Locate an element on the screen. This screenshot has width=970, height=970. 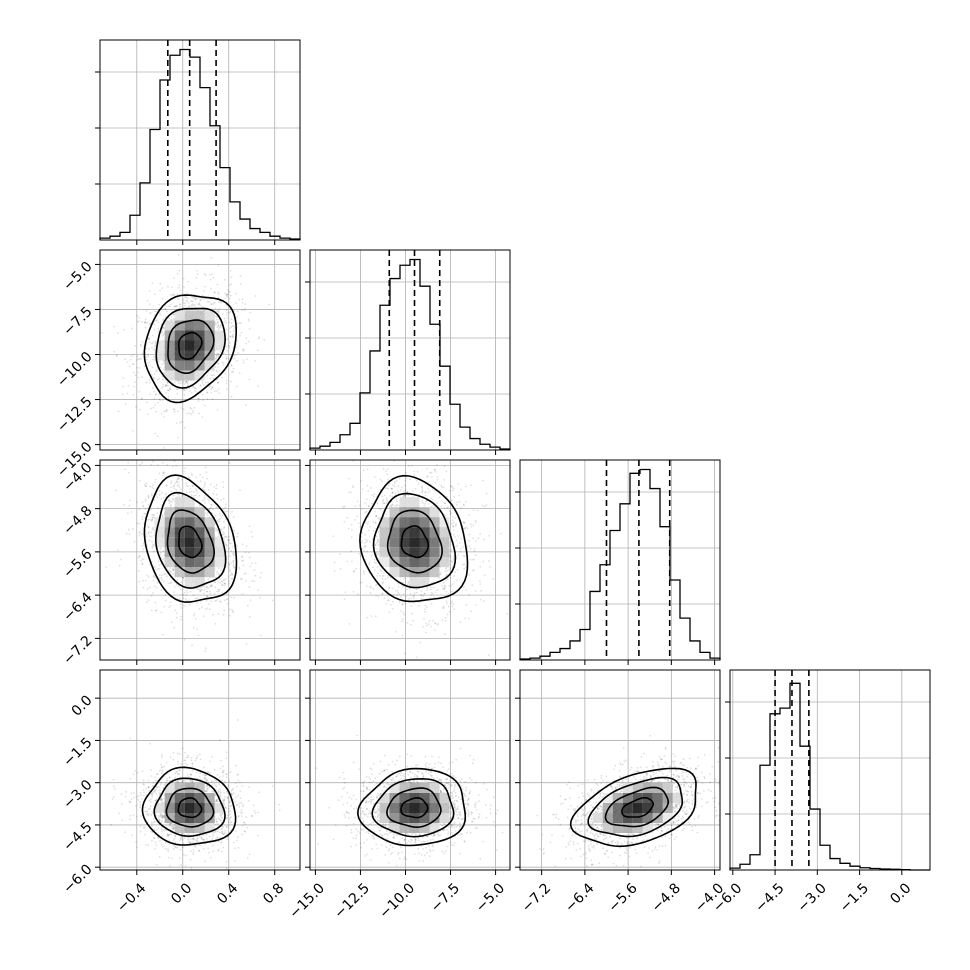
panel-border is located at coordinates (620, 560).